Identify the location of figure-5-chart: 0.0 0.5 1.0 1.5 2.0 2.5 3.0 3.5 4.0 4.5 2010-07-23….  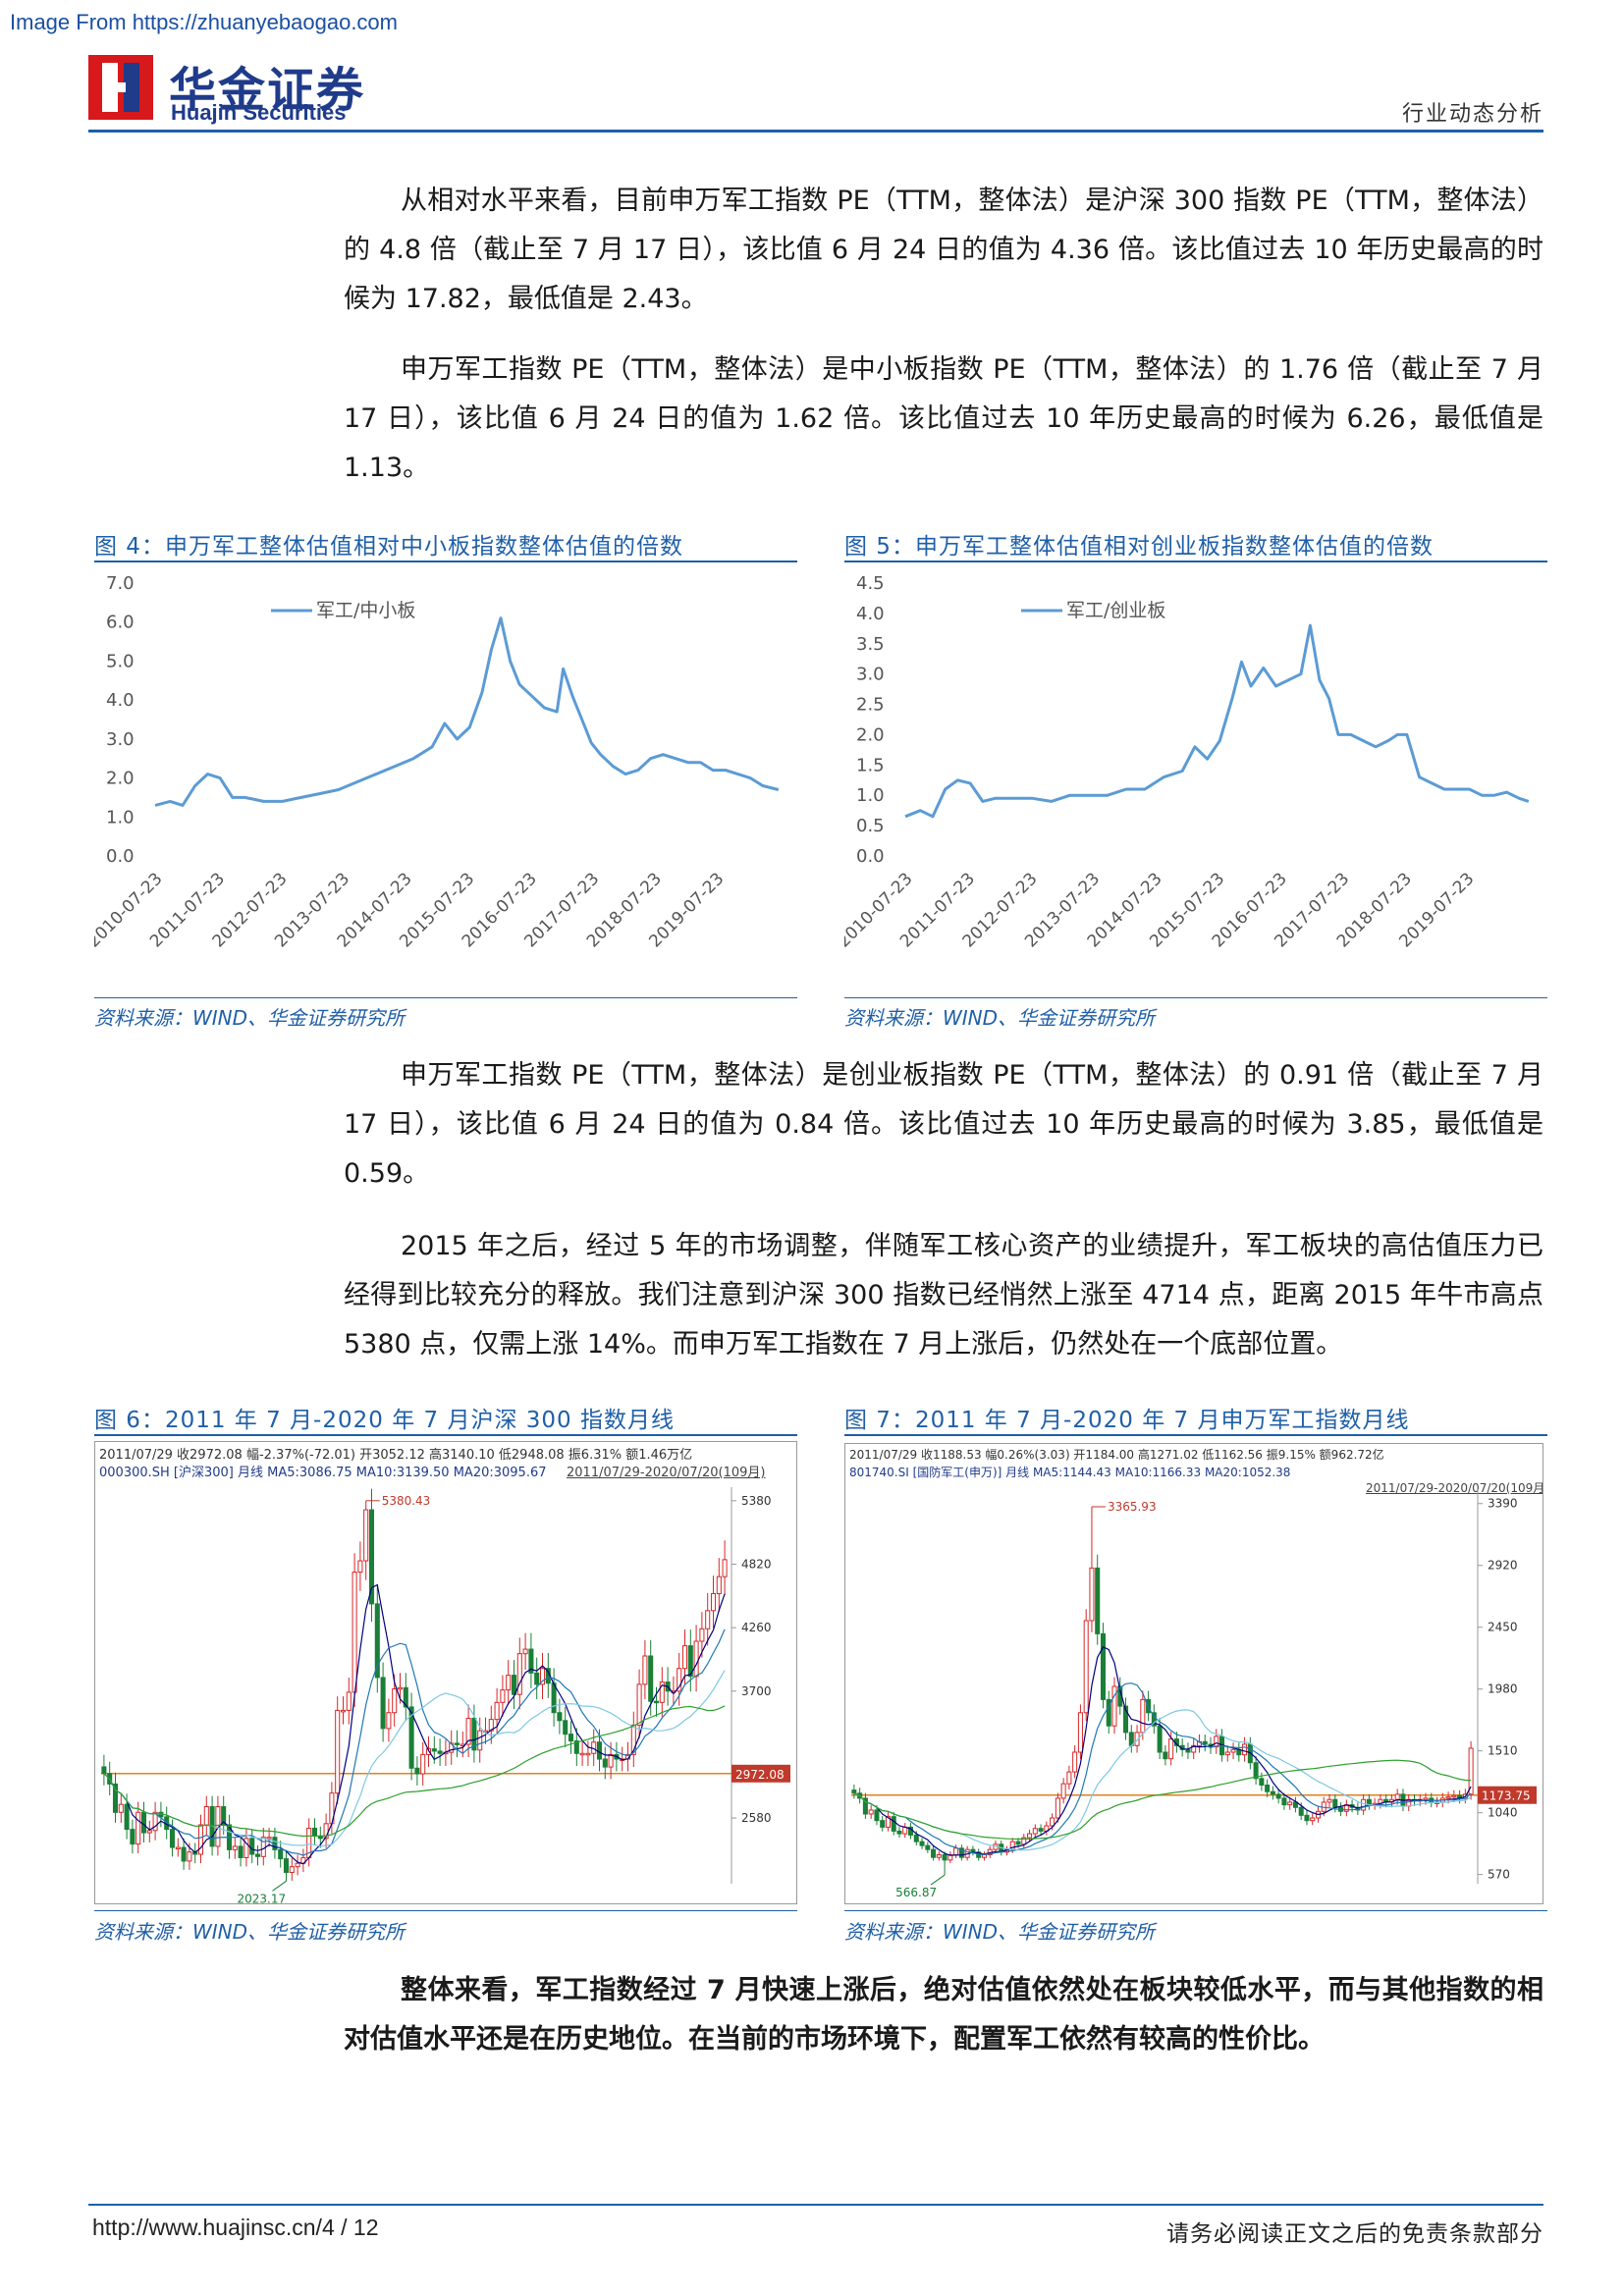
(1191, 779).